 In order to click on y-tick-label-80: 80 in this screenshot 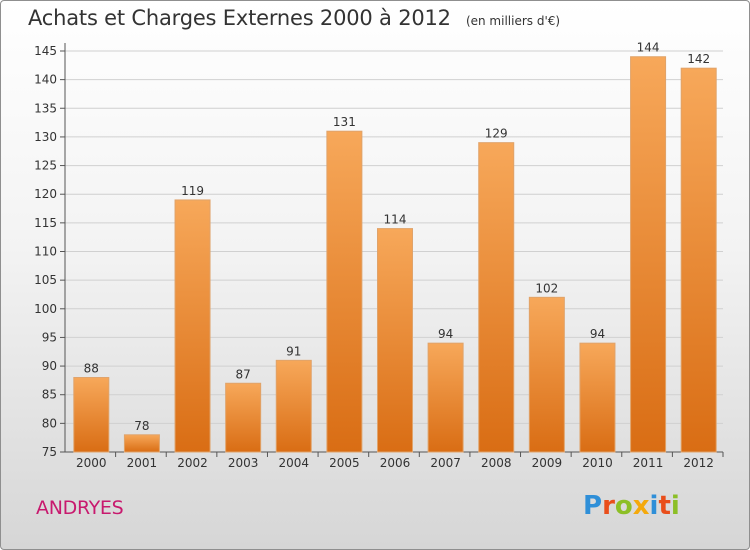, I will do `click(49, 423)`.